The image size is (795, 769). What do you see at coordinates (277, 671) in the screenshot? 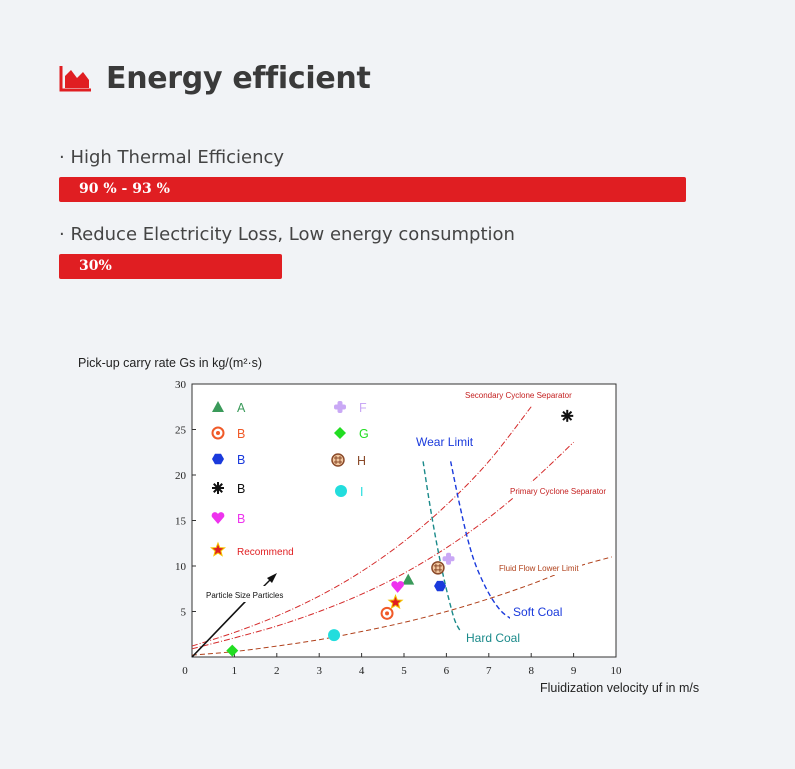
I see `x-tick-label: 2` at bounding box center [277, 671].